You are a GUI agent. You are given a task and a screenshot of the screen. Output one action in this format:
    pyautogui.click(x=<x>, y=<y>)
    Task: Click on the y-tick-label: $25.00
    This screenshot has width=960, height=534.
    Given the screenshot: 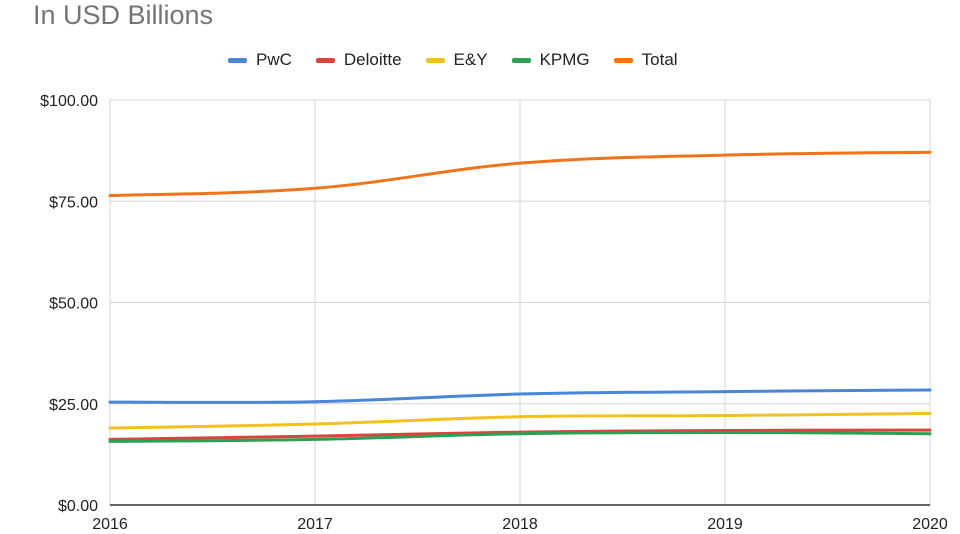 What is the action you would take?
    pyautogui.click(x=73, y=405)
    